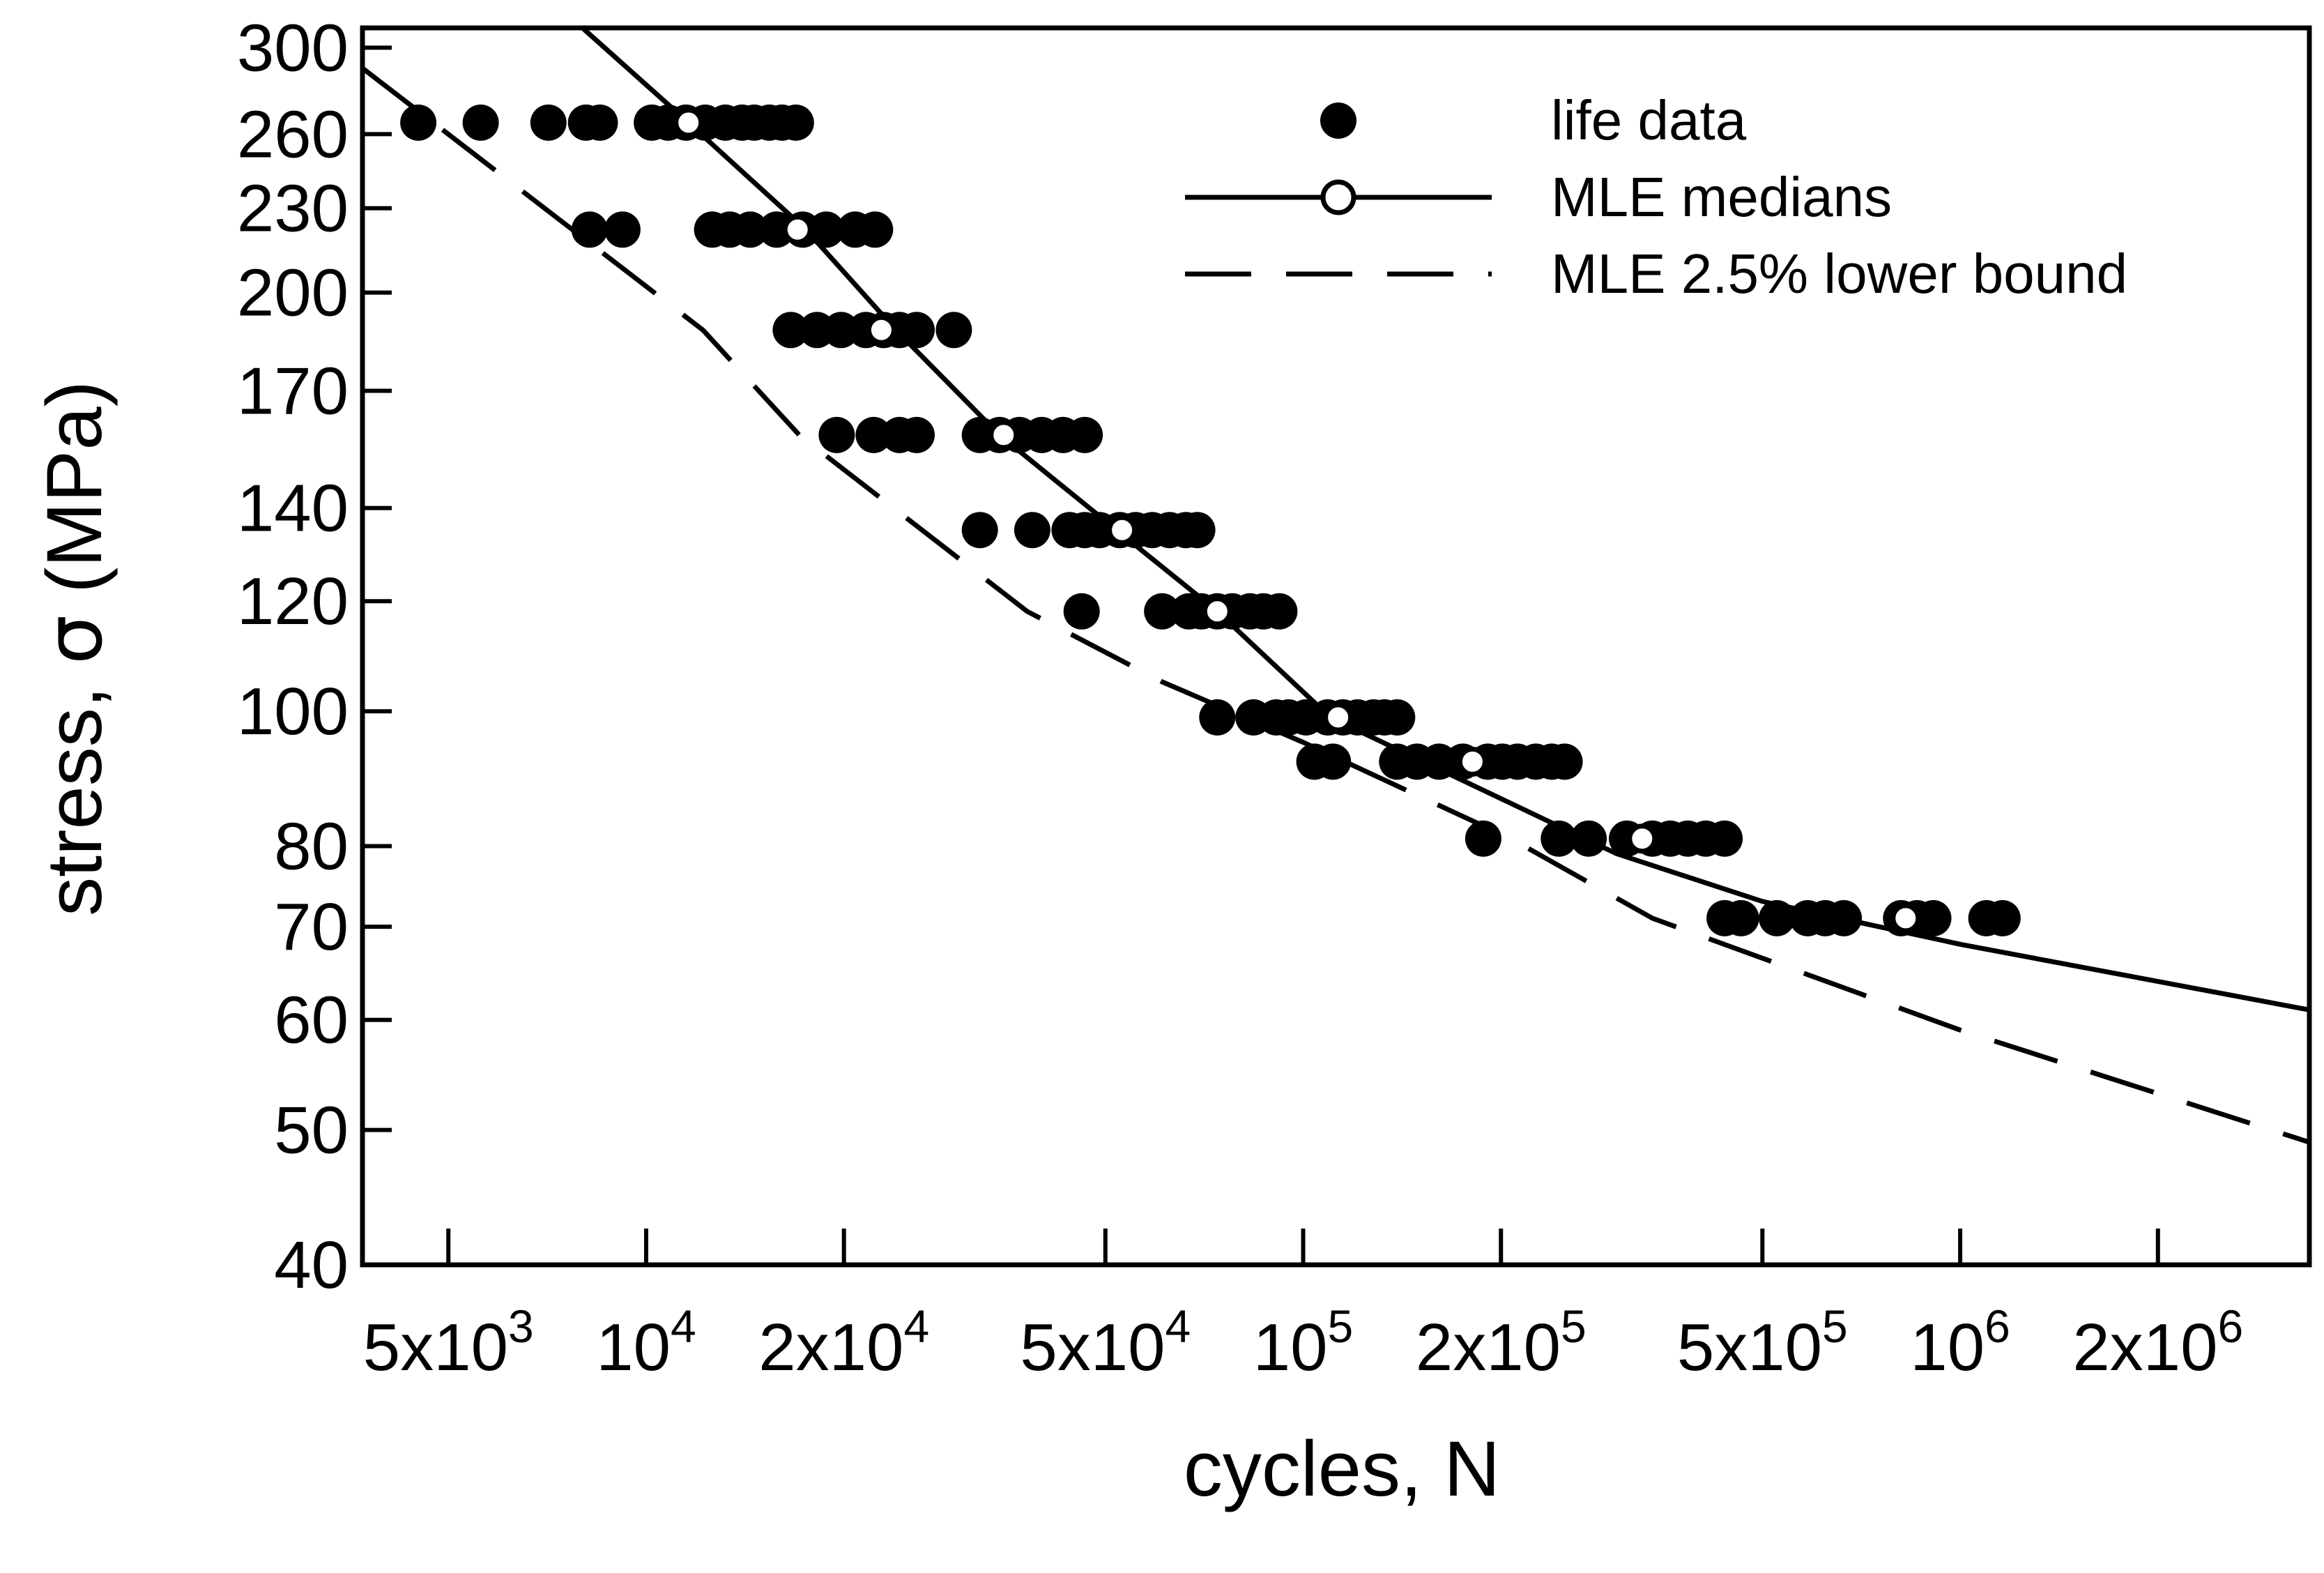 This screenshot has height=1573, width=2324. What do you see at coordinates (312, 1265) in the screenshot?
I see `y-tick-label: 40` at bounding box center [312, 1265].